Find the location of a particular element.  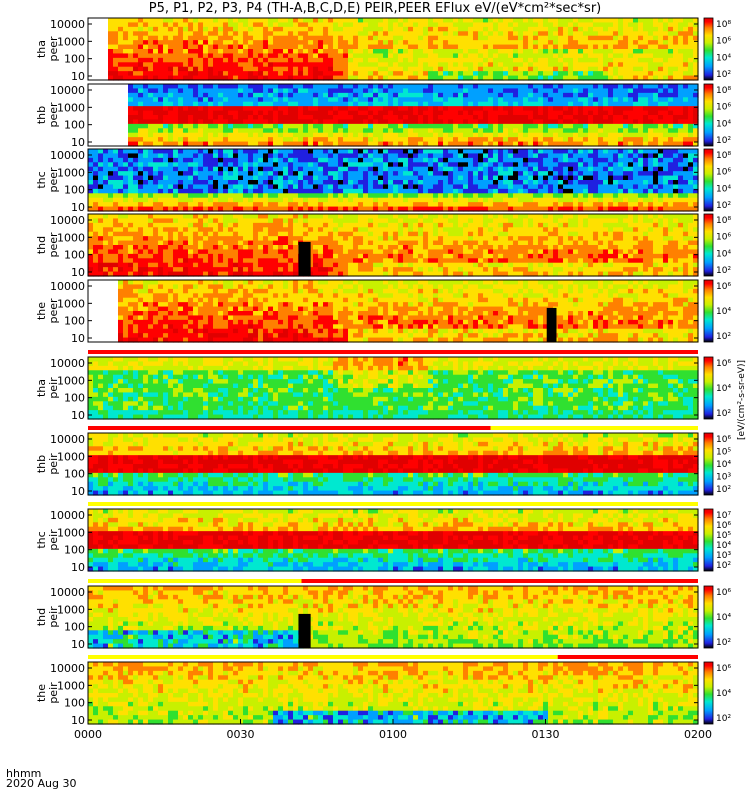

colorbar-tick-label: 10² is located at coordinates (723, 141).